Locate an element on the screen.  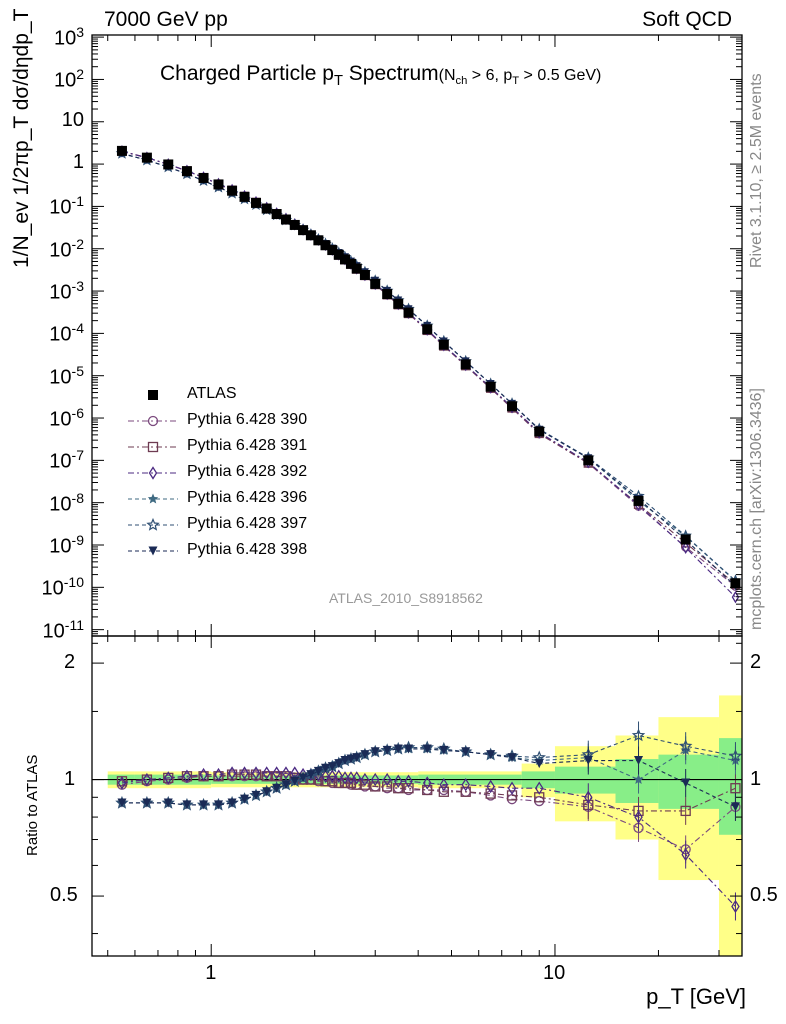
ratio-tick-label: 1 is located at coordinates (70, 778).